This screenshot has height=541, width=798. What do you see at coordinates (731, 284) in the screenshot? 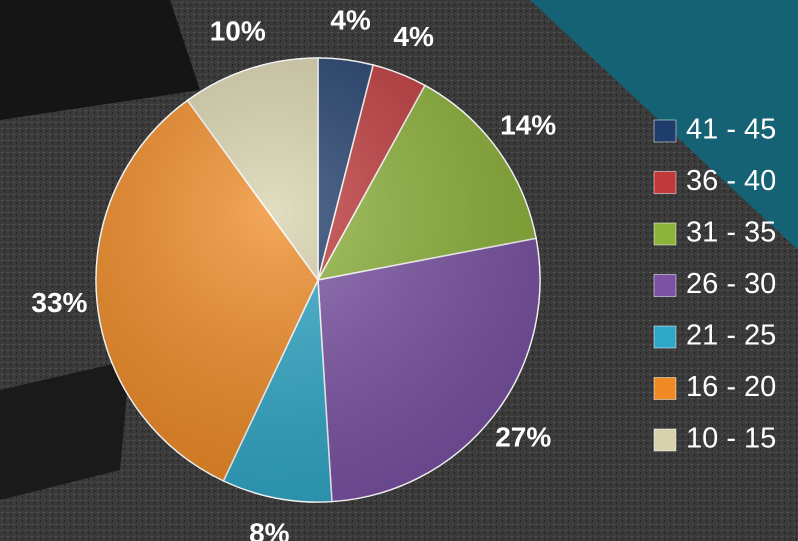
I see `legend-label: 26 - 30` at bounding box center [731, 284].